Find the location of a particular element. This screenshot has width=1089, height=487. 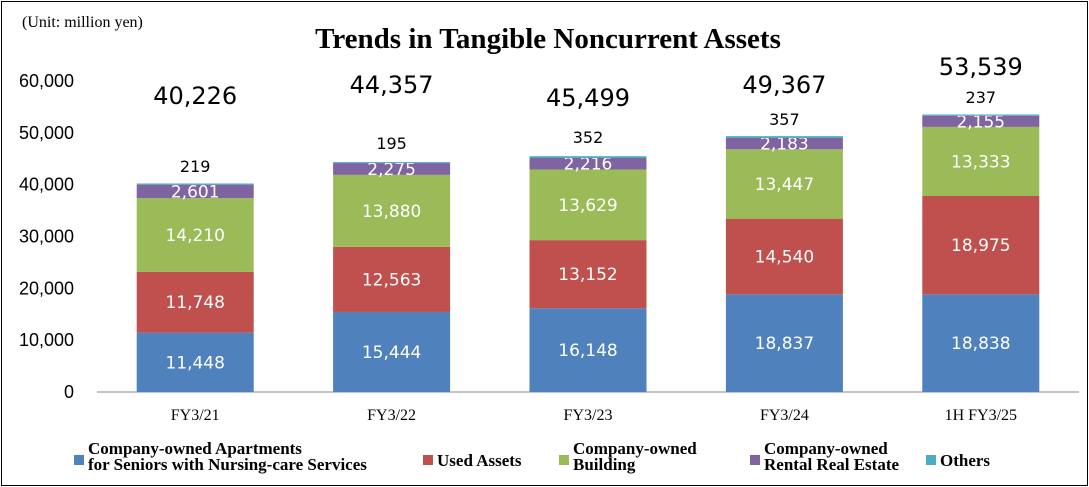

data-label: 18,838 is located at coordinates (980, 344).